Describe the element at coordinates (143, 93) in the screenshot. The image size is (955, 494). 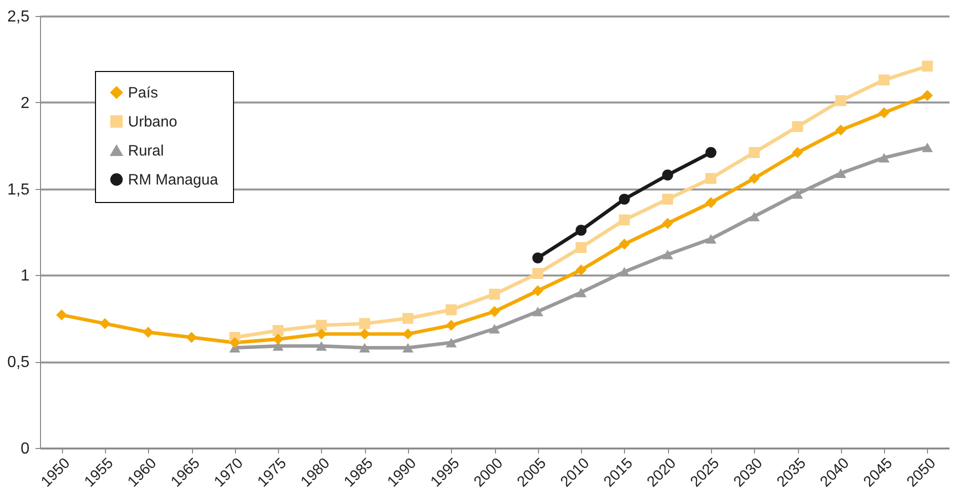
I see `legend-label: País` at that location.